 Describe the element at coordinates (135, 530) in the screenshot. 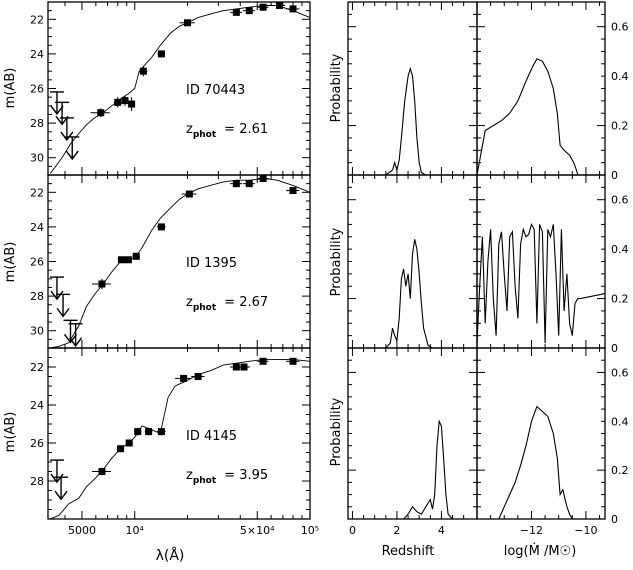

I see `x-tick-label: 10⁴` at that location.